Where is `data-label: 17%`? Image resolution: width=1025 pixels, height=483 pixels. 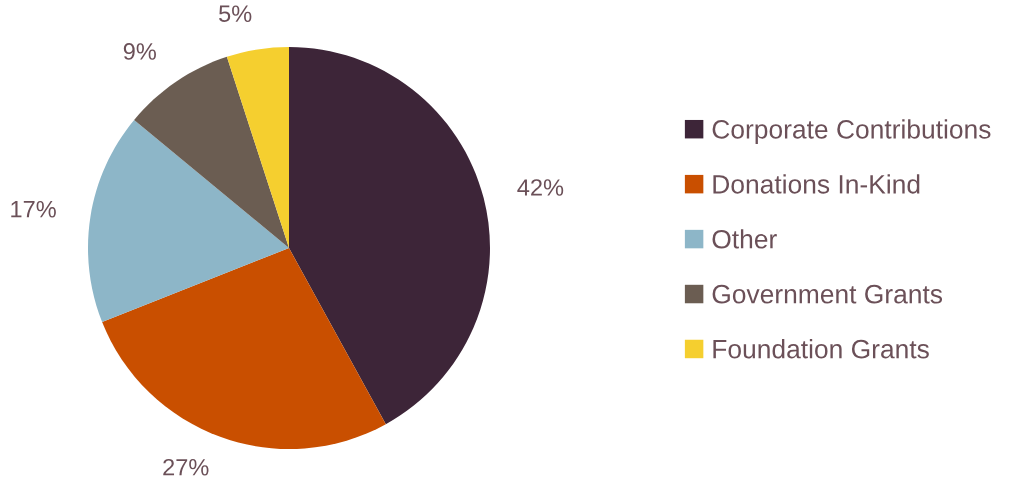
data-label: 17% is located at coordinates (33, 209).